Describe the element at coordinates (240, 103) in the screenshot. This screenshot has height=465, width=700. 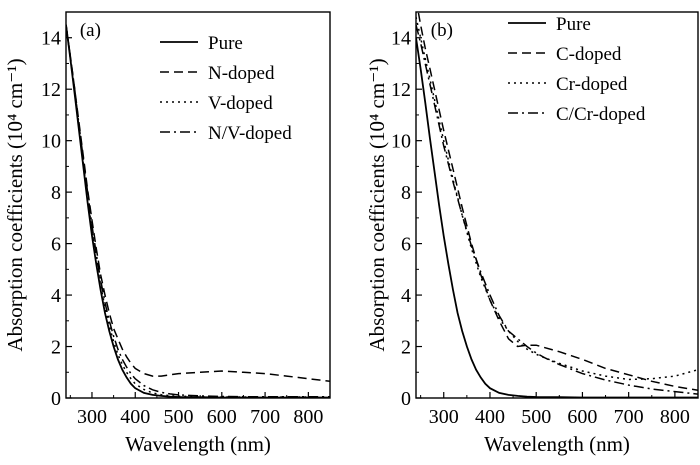
I see `legend-label: V-doped` at that location.